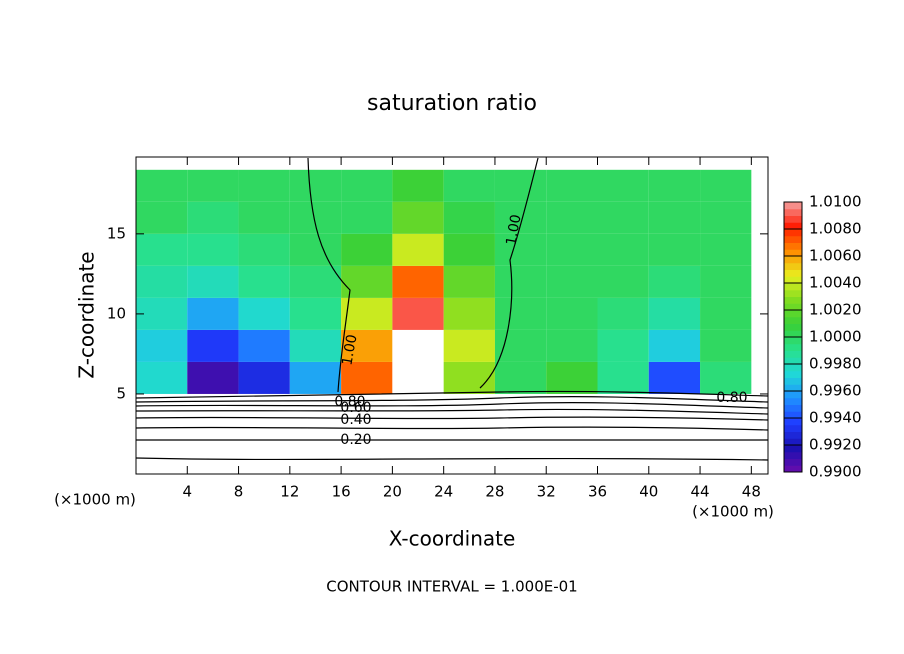 The width and height of the screenshot is (904, 654). I want to click on x-tick-label: 36, so click(597, 492).